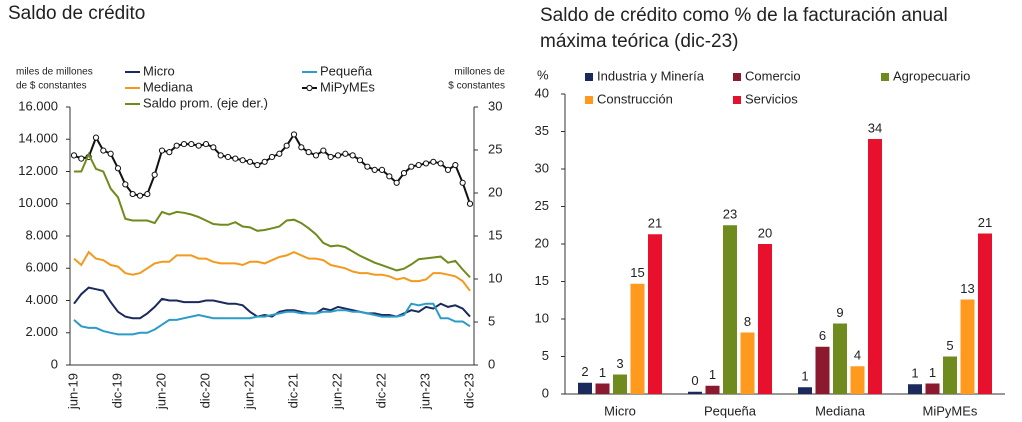 This screenshot has width=1022, height=422. Describe the element at coordinates (619, 363) in the screenshot. I see `value-label: 3` at that location.